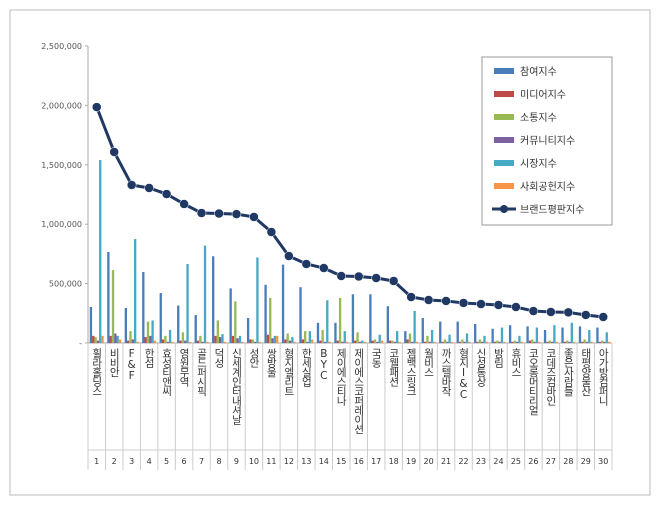 This screenshot has width=660, height=509. I want to click on x-tick-label: 방림, so click(498, 358).